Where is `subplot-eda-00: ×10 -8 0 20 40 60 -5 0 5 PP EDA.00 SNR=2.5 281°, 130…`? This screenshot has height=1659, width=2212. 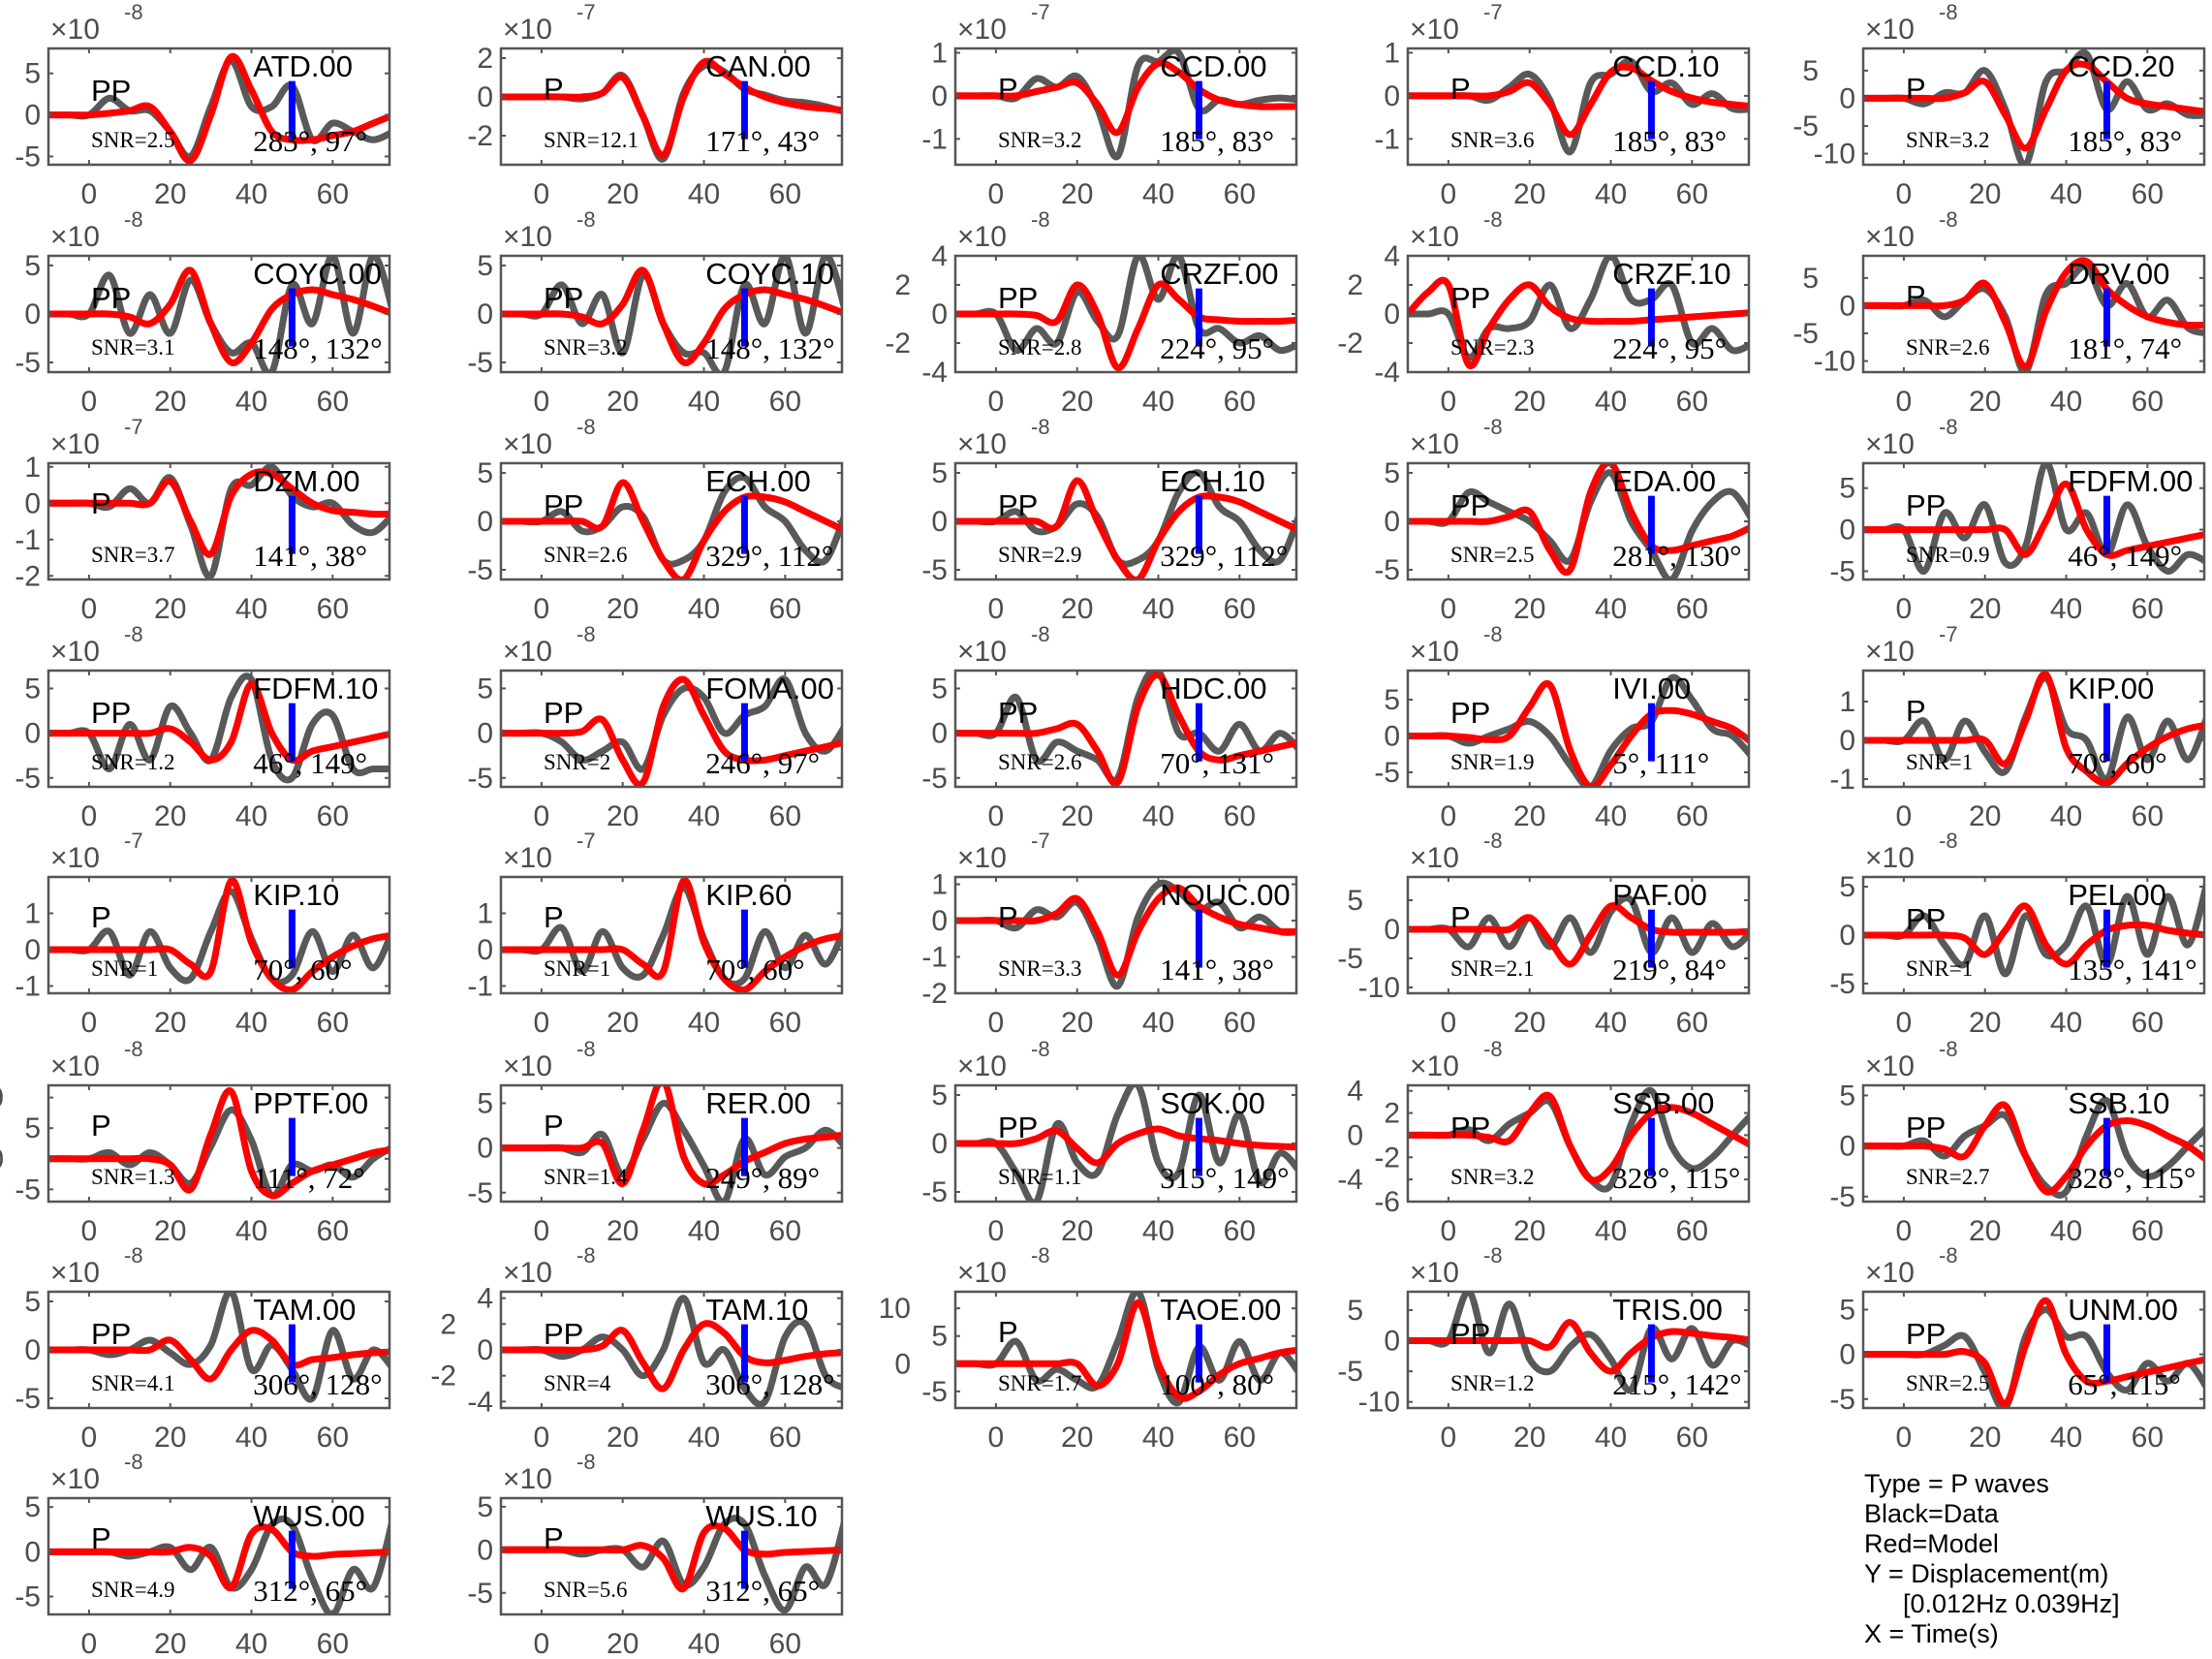 subplot-eda-00: ×10 -8 0 20 40 60 -5 0 5 PP EDA.00 SNR=2.5 281°, 130… is located at coordinates (1562, 520).